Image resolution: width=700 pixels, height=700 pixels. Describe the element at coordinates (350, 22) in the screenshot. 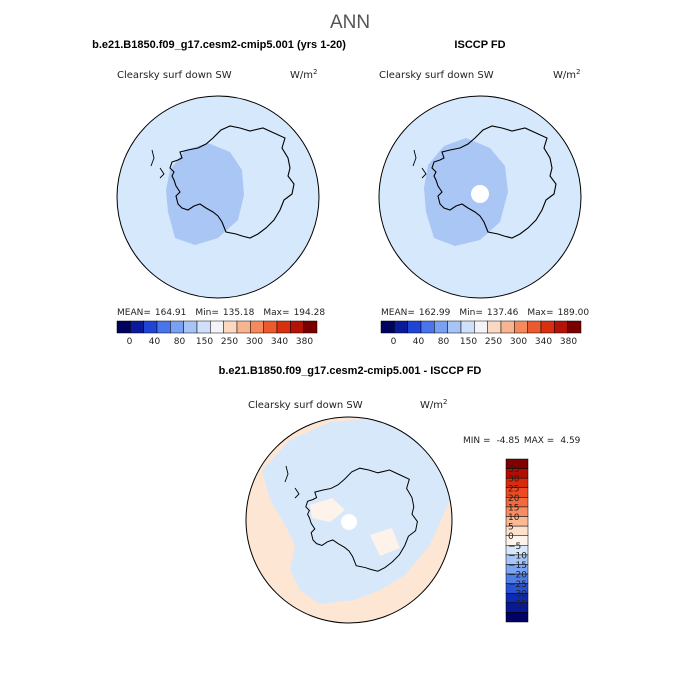

I see `figure-title: ANN` at that location.